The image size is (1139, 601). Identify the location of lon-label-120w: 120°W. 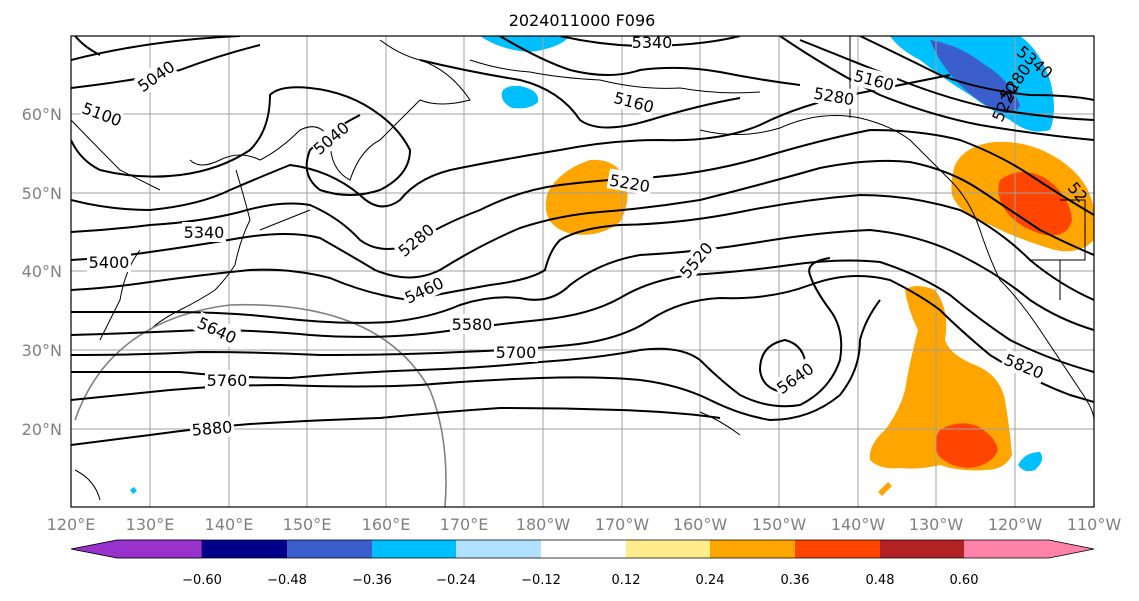
(1015, 524).